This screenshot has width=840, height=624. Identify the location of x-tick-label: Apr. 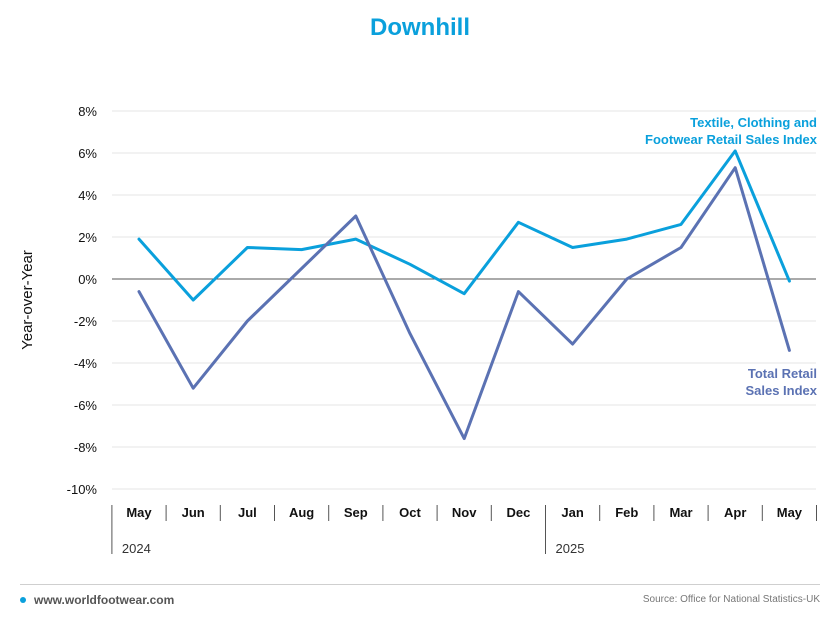
(735, 512).